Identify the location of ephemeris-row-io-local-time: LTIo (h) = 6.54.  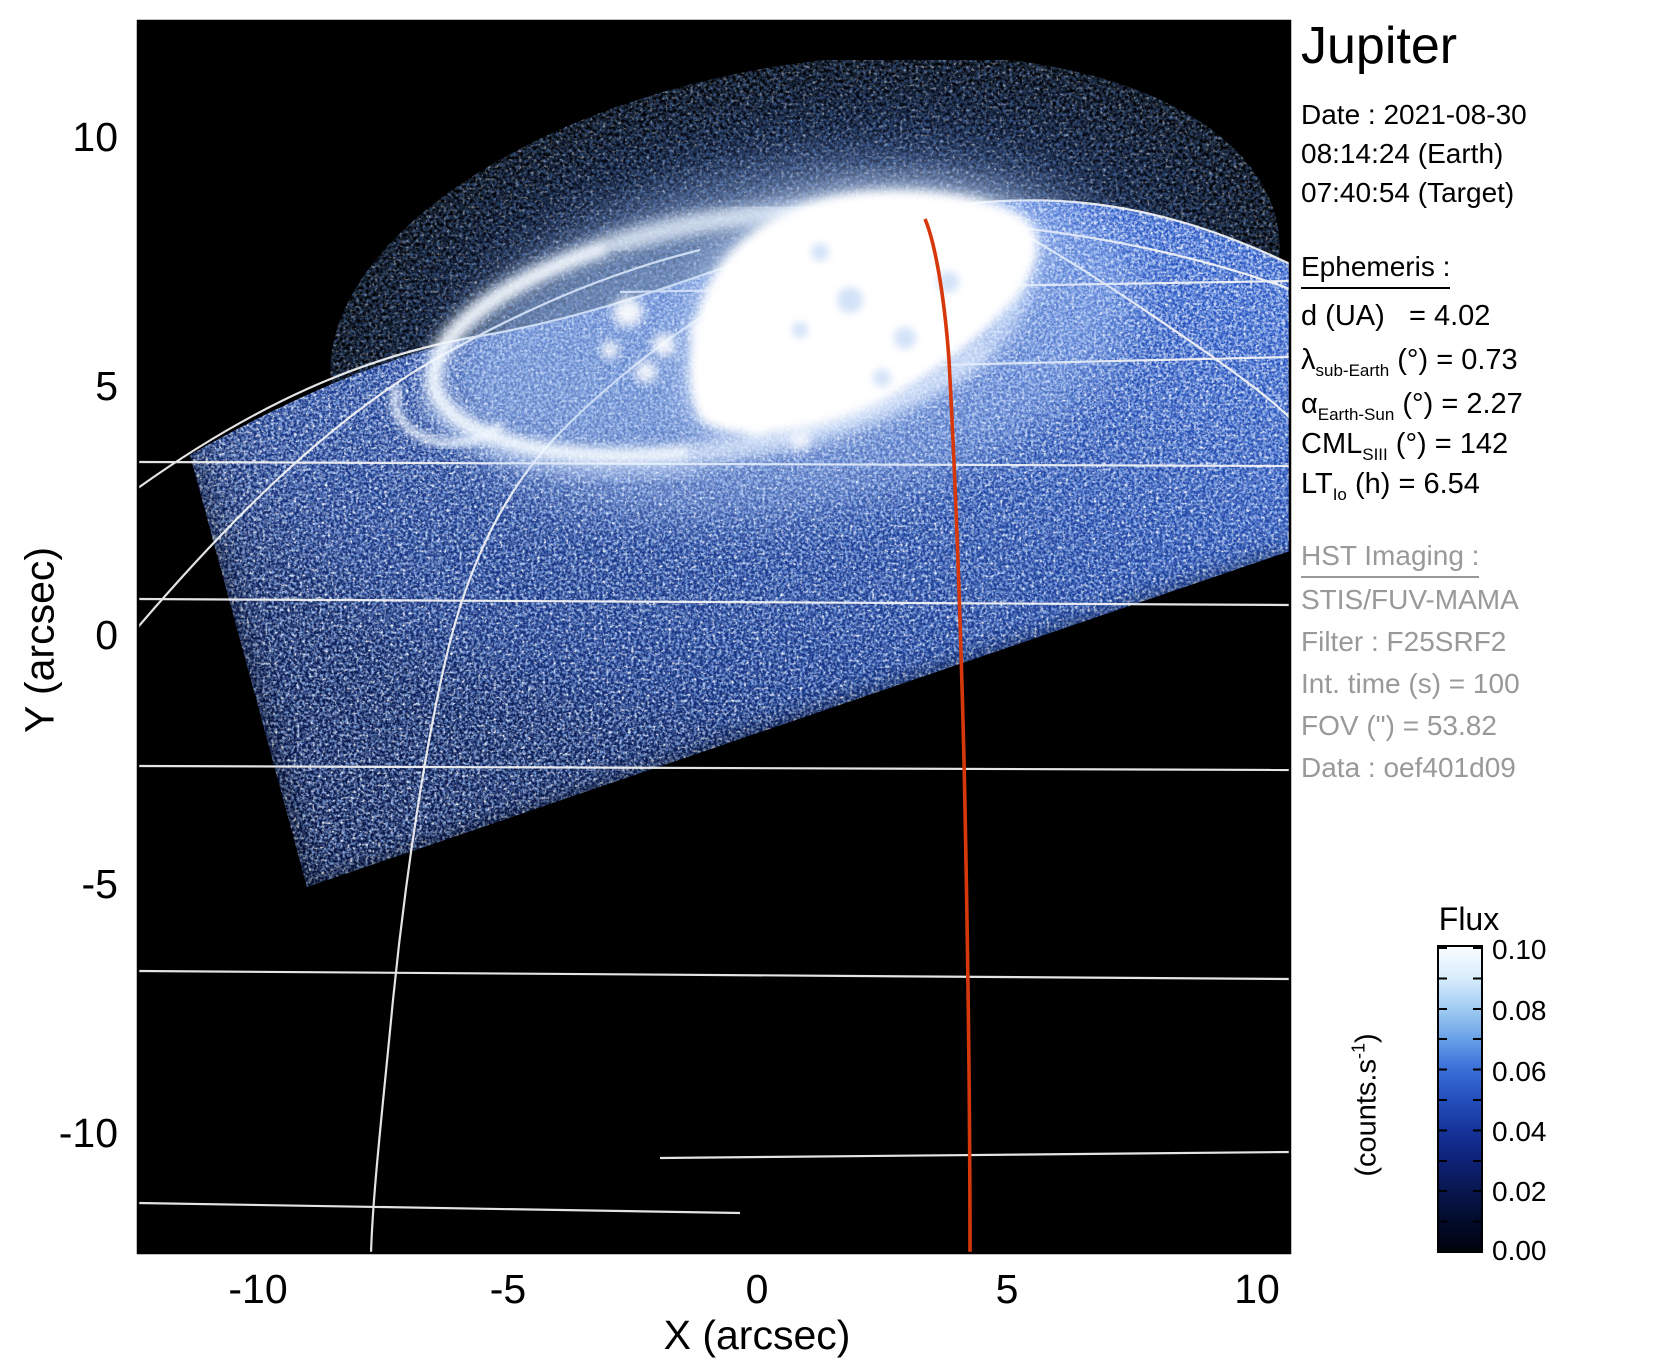
(1390, 486).